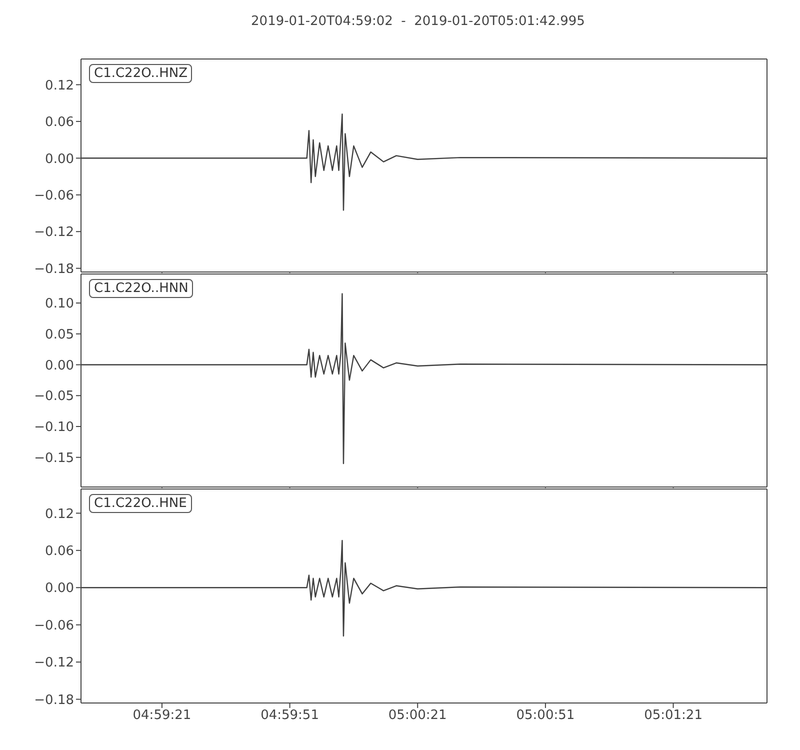 The height and width of the screenshot is (750, 800). What do you see at coordinates (54, 458) in the screenshot?
I see `y-tick-label: −0.15` at bounding box center [54, 458].